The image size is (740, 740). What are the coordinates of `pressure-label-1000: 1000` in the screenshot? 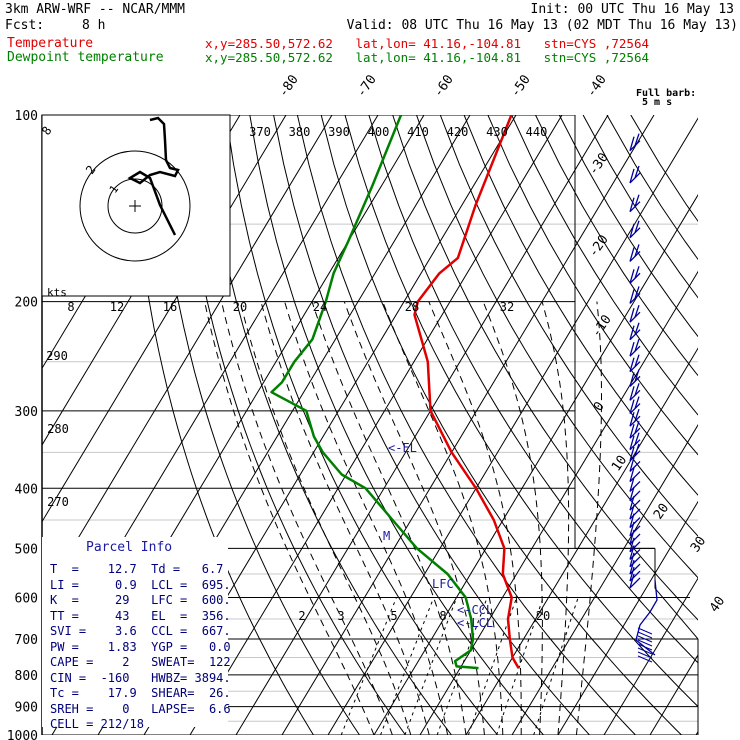 It's located at (22, 734).